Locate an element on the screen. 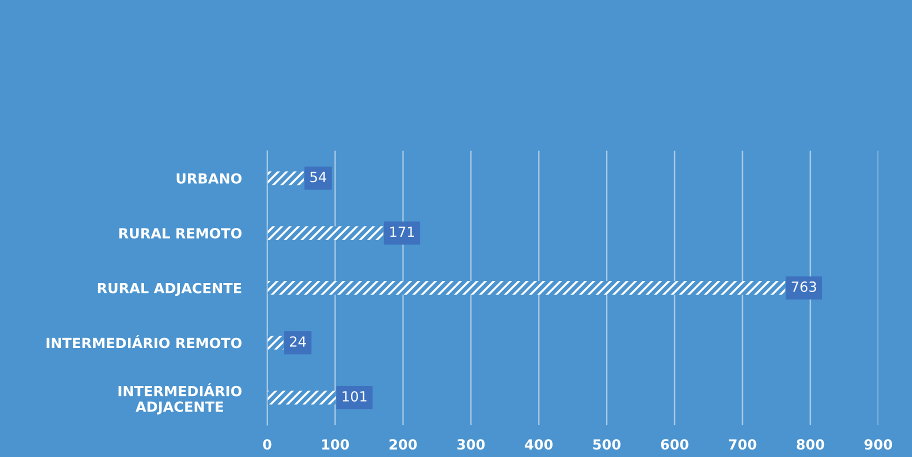 The width and height of the screenshot is (912, 457). data-label: 171 is located at coordinates (402, 231).